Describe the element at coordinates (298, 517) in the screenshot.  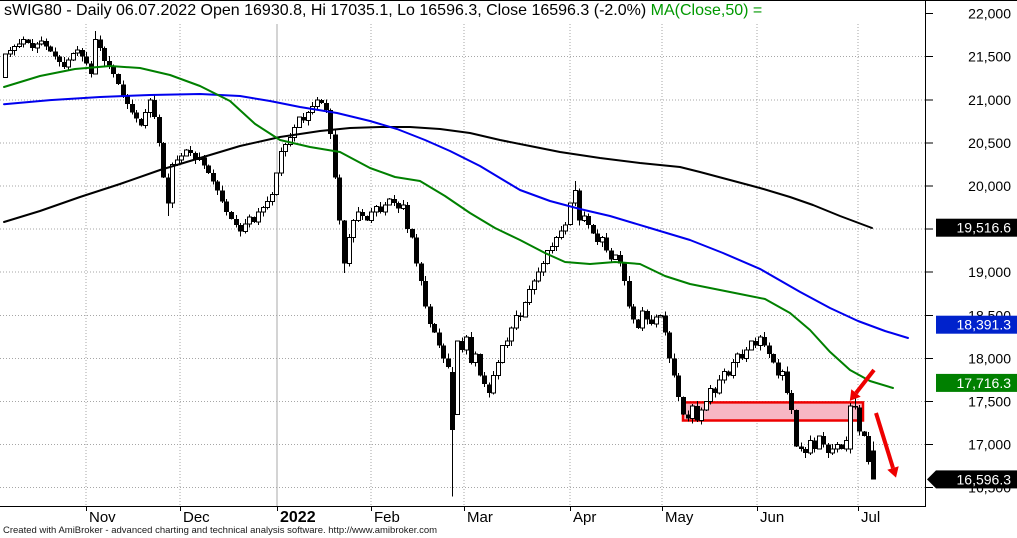
I see `x-axis-label: 2022` at that location.